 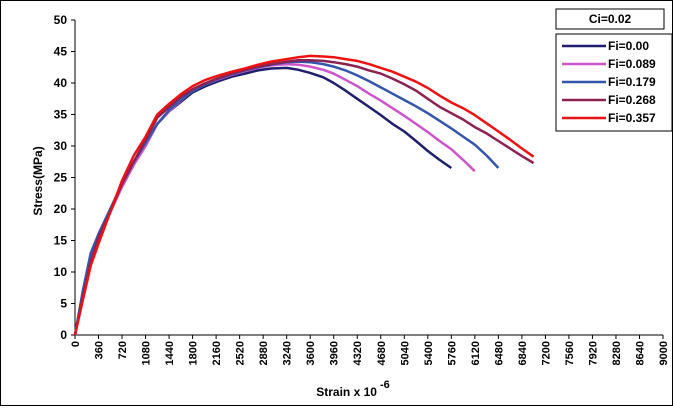 I want to click on y-tick-label: 30, so click(x=61, y=146).